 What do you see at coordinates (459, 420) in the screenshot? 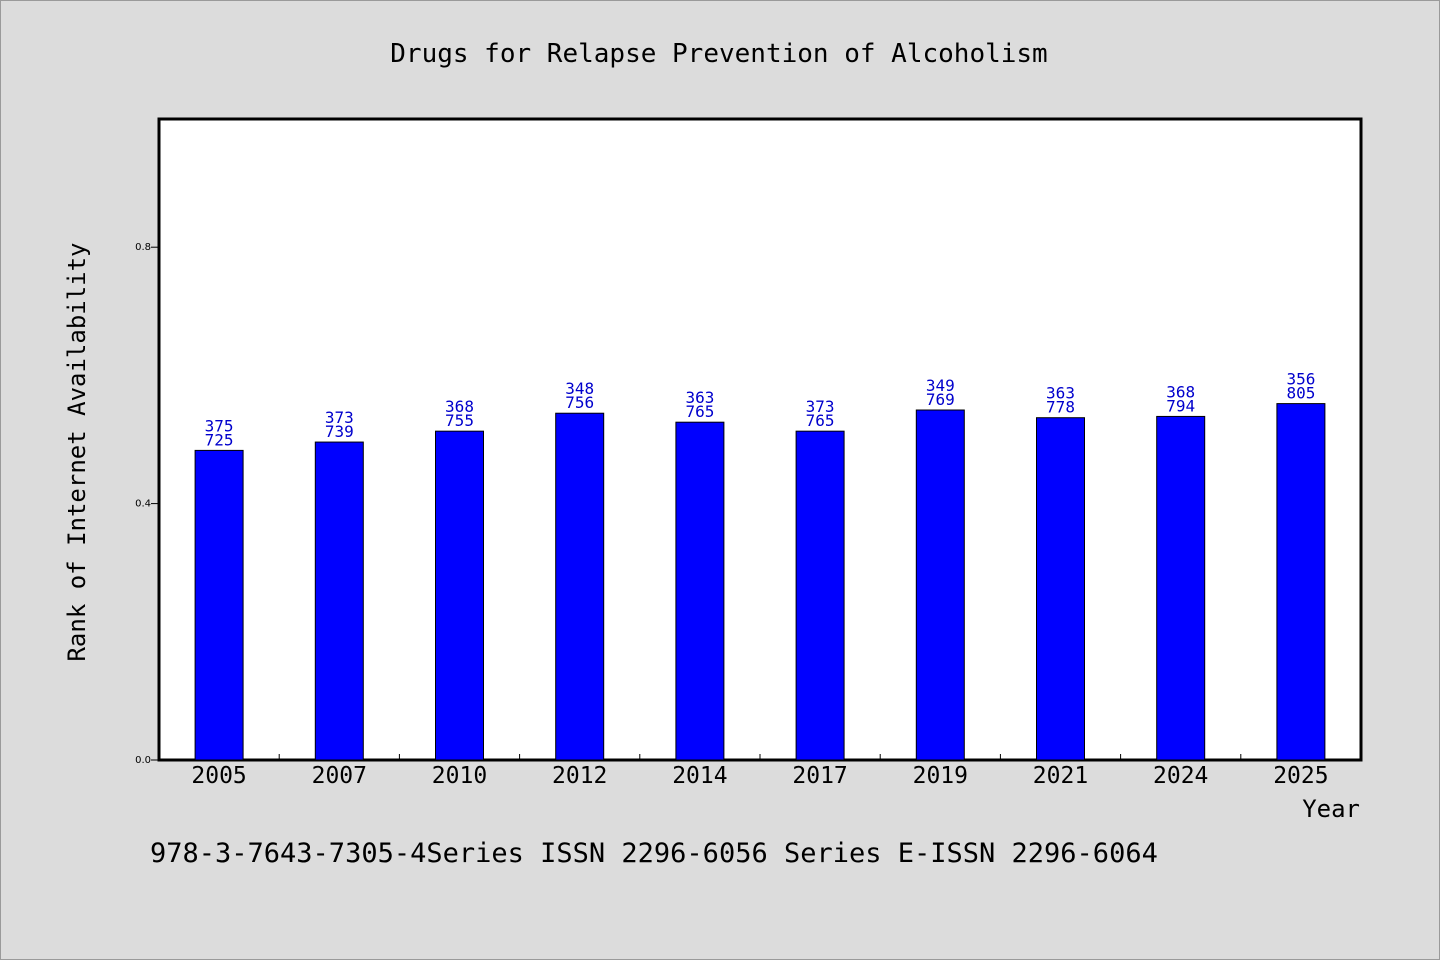
I see `data-label: 755` at bounding box center [459, 420].